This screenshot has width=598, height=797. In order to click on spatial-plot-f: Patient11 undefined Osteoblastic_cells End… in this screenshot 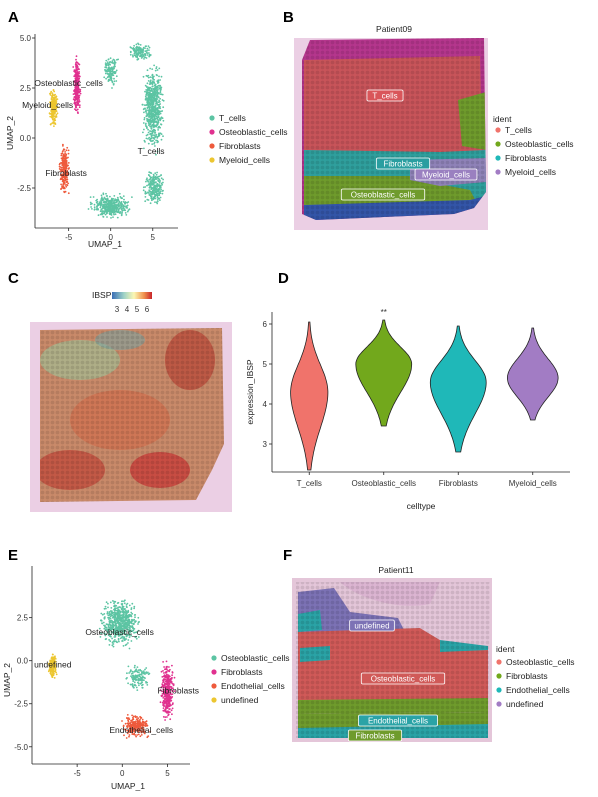, I will do `click(433, 653)`.